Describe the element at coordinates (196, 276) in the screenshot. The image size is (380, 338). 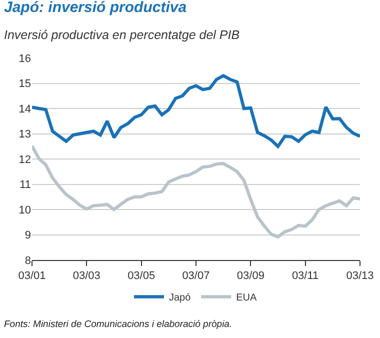
I see `x-tick-label: 03/07` at that location.